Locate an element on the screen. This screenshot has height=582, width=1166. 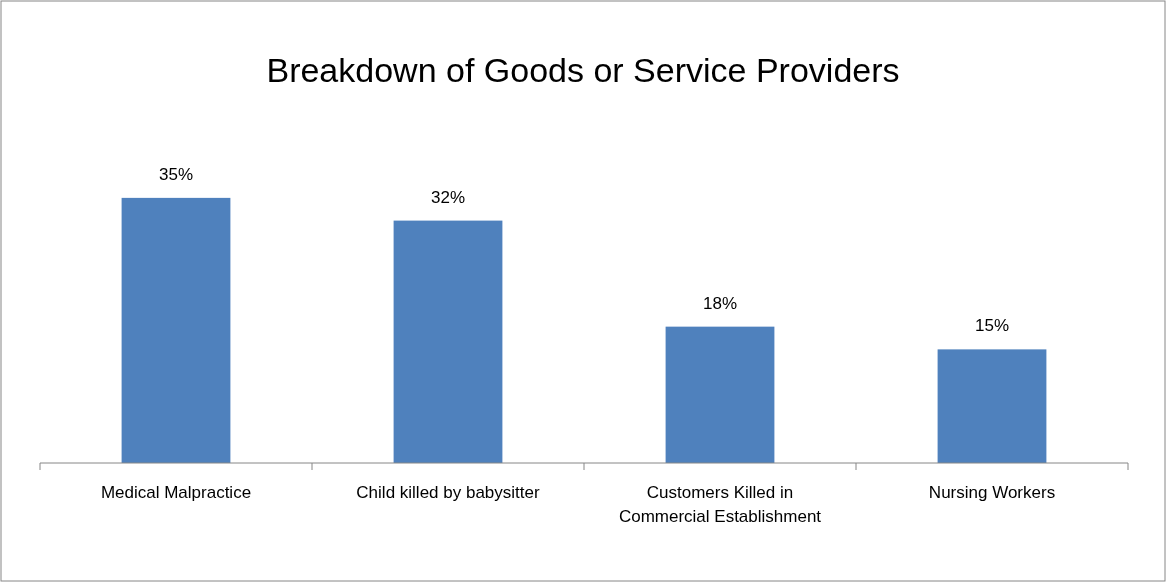
data-label: 35% is located at coordinates (176, 174).